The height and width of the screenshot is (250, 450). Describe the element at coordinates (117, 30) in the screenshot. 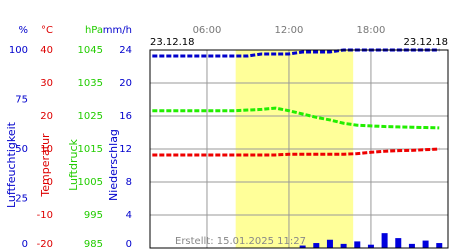

I see `axis-unit: mm/h` at that location.